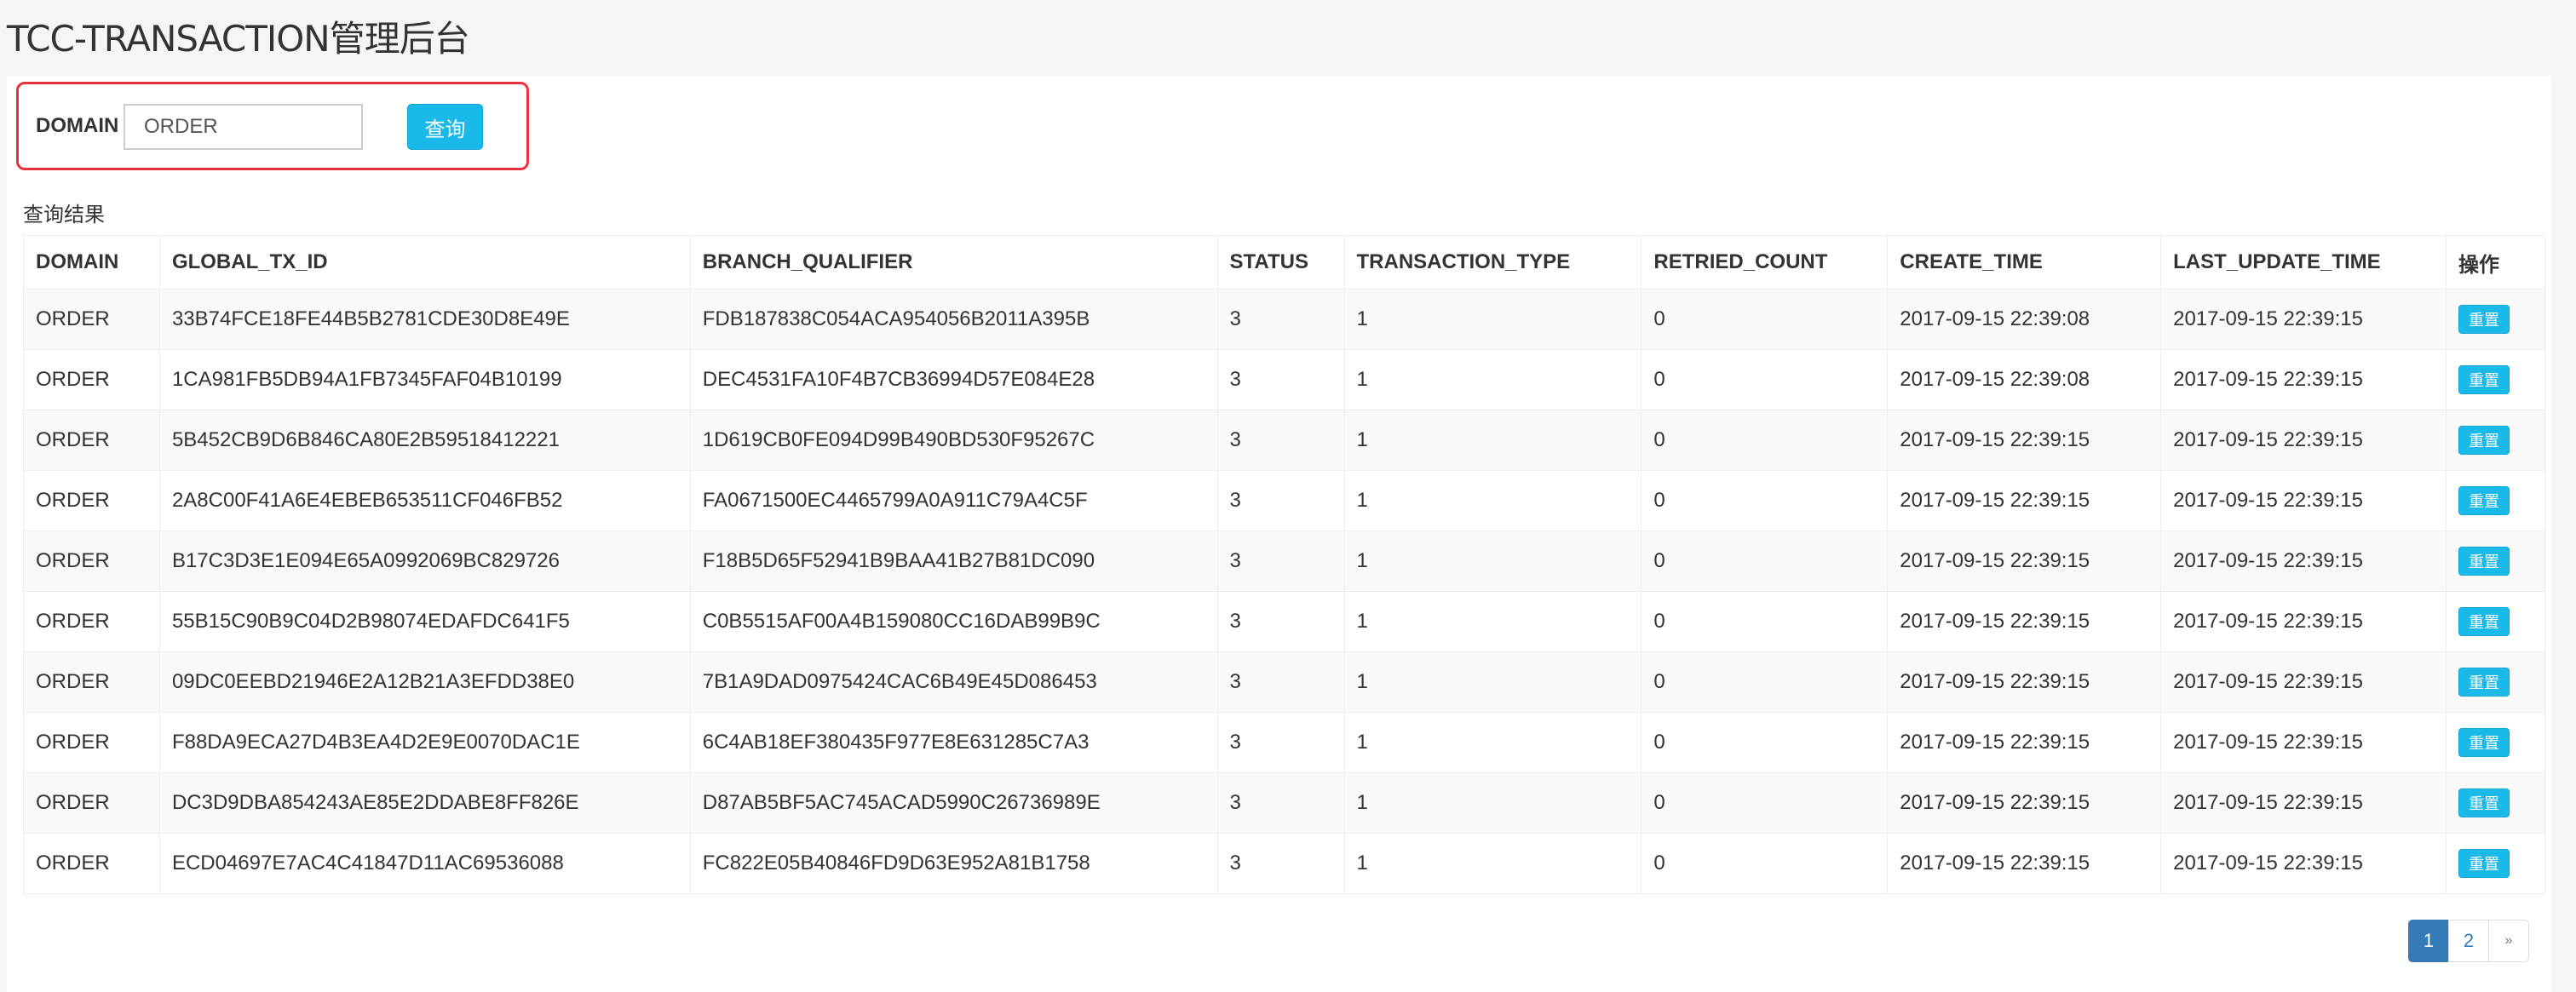  What do you see at coordinates (1281, 262) in the screenshot?
I see `column-header: STATUS` at bounding box center [1281, 262].